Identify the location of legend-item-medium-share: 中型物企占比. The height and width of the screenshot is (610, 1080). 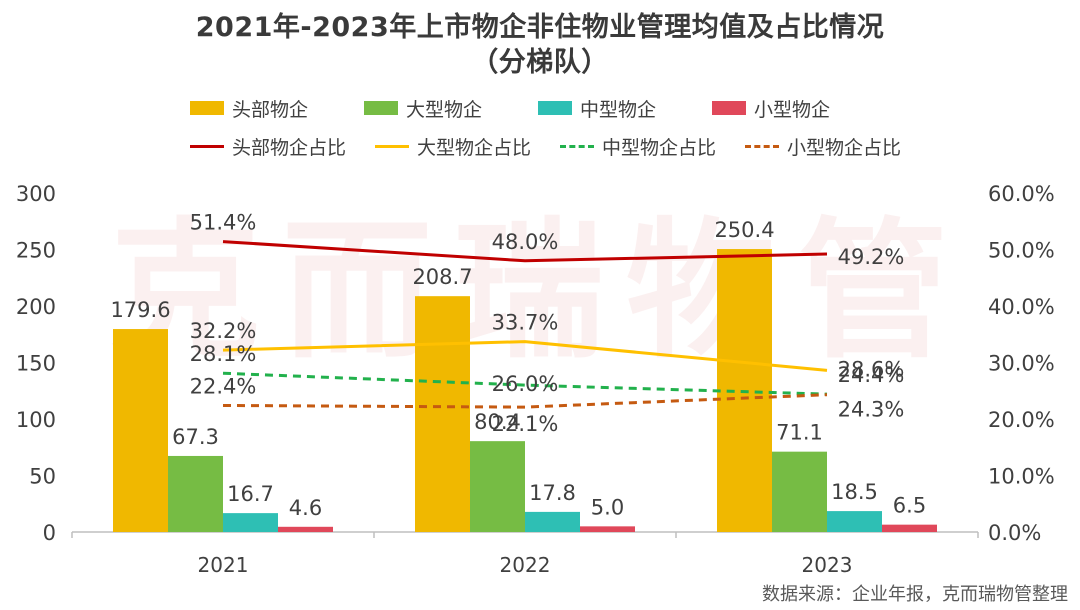
(652, 146).